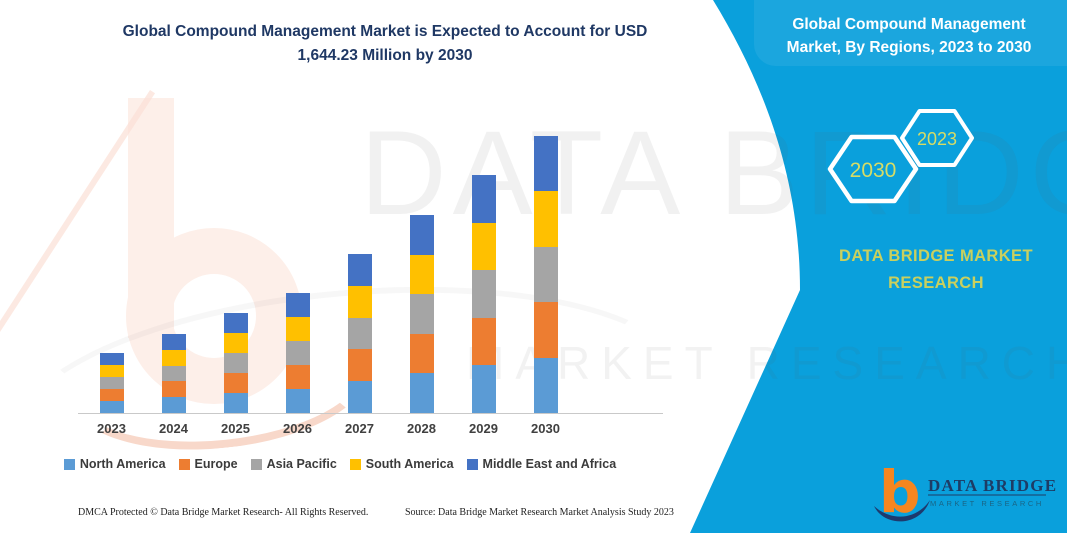 Image resolution: width=1067 pixels, height=533 pixels. Describe the element at coordinates (936, 282) in the screenshot. I see `brand-caption-line2: RESEARCH` at that location.